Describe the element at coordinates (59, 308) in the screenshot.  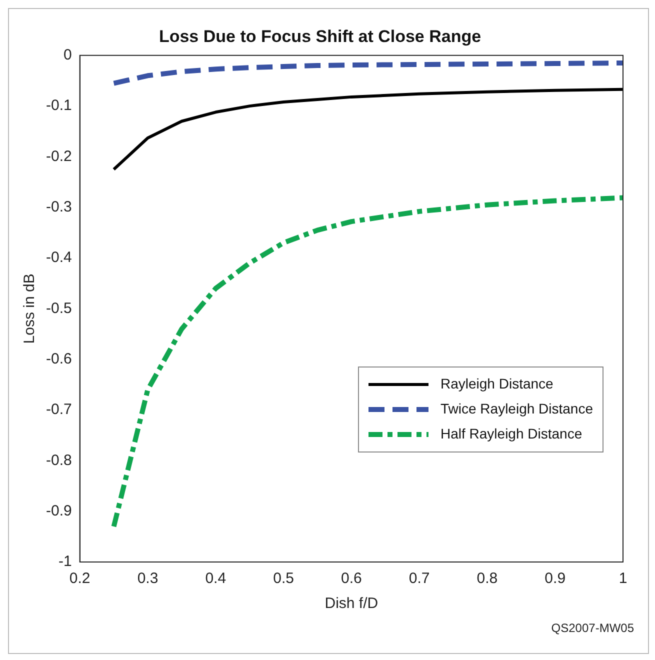
I see `y-tick-label: -0.5` at that location.